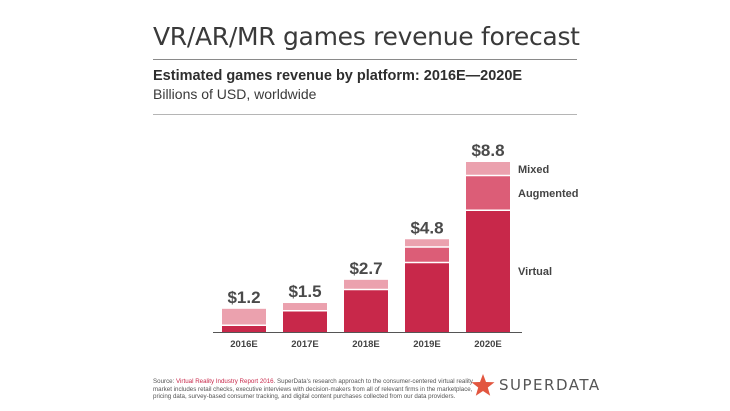 The width and height of the screenshot is (730, 411). Describe the element at coordinates (550, 385) in the screenshot. I see `logo-text: SUPERDATA` at that location.